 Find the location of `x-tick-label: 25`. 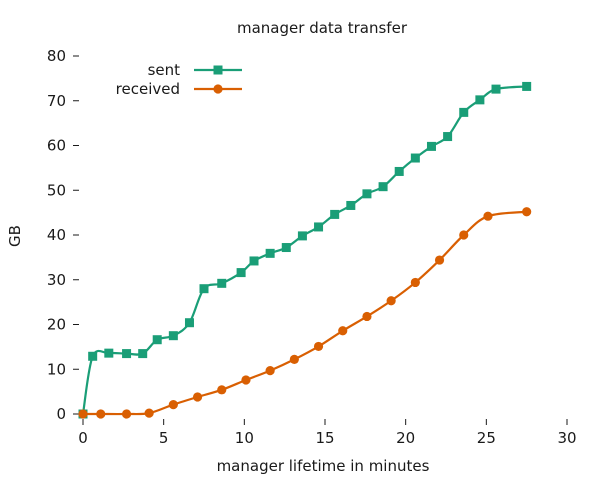

x-tick-label: 25 is located at coordinates (486, 438).